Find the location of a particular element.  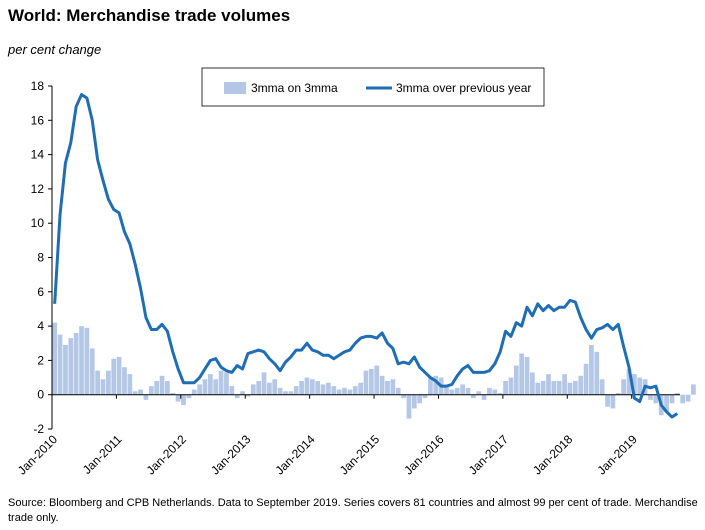

x-tick-label: Jan-2017 is located at coordinates (489, 455).